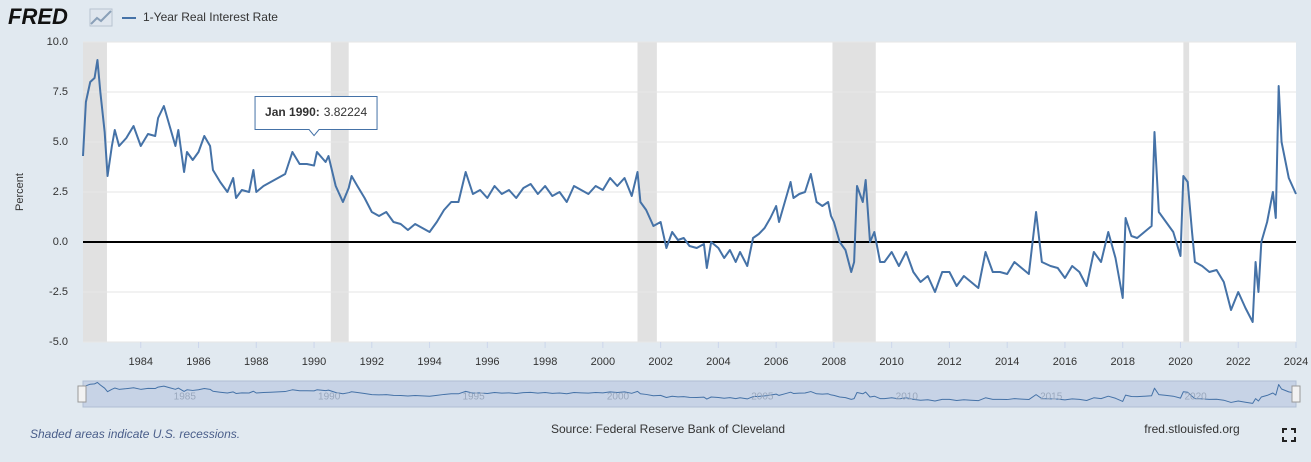 The image size is (1311, 462). What do you see at coordinates (603, 362) in the screenshot?
I see `x-tick-label: 2000` at bounding box center [603, 362].